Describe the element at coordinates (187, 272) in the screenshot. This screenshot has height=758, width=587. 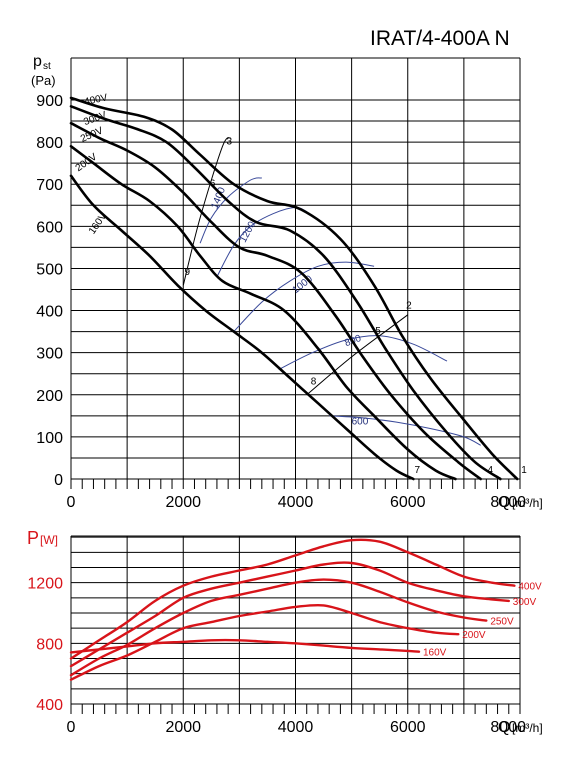
I see `operating-point-label: 9` at that location.